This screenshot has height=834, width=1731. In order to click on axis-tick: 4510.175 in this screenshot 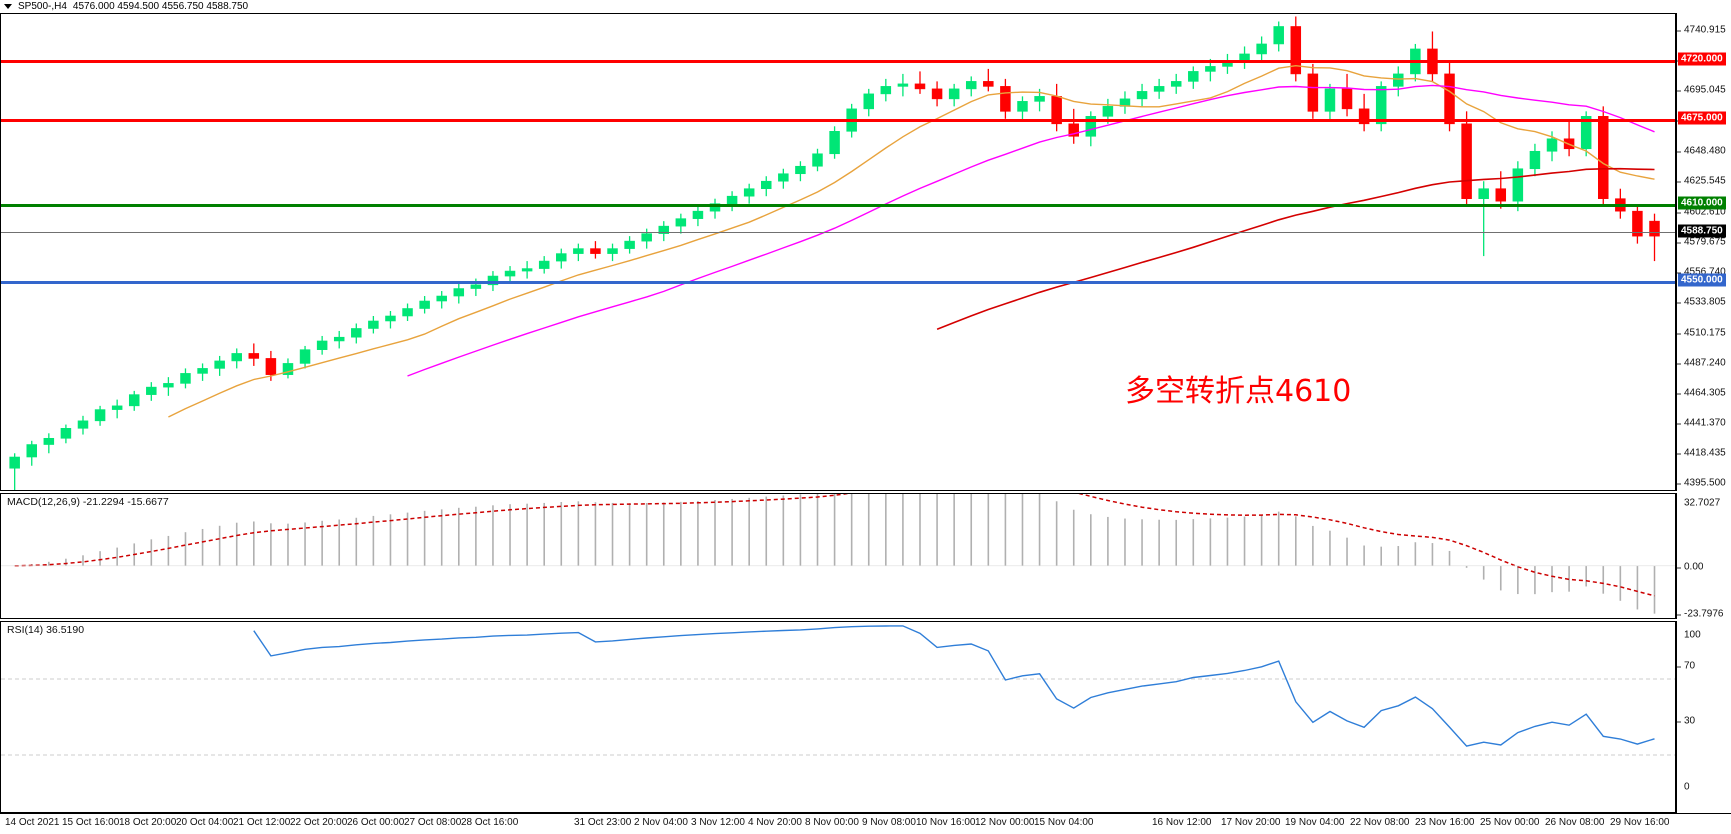, I will do `click(1701, 333)`.